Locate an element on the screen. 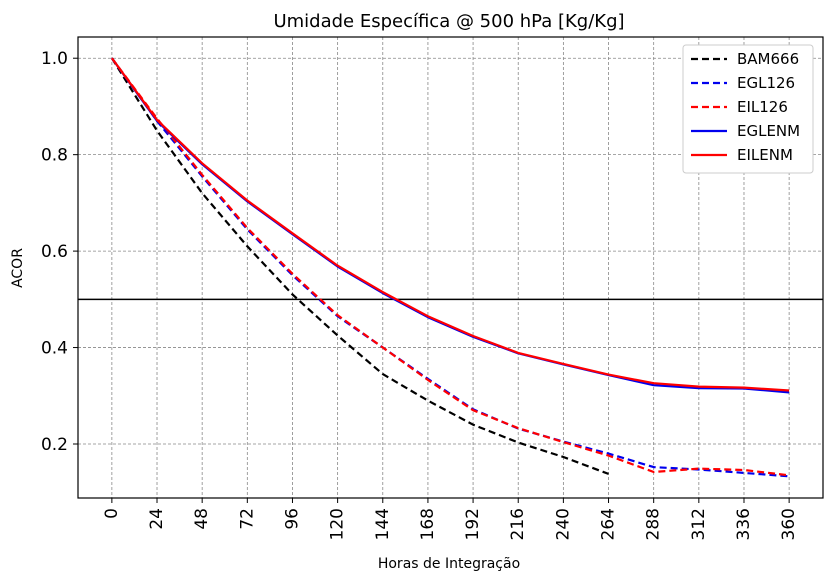  y-axis-label: ACOR is located at coordinates (18, 268).